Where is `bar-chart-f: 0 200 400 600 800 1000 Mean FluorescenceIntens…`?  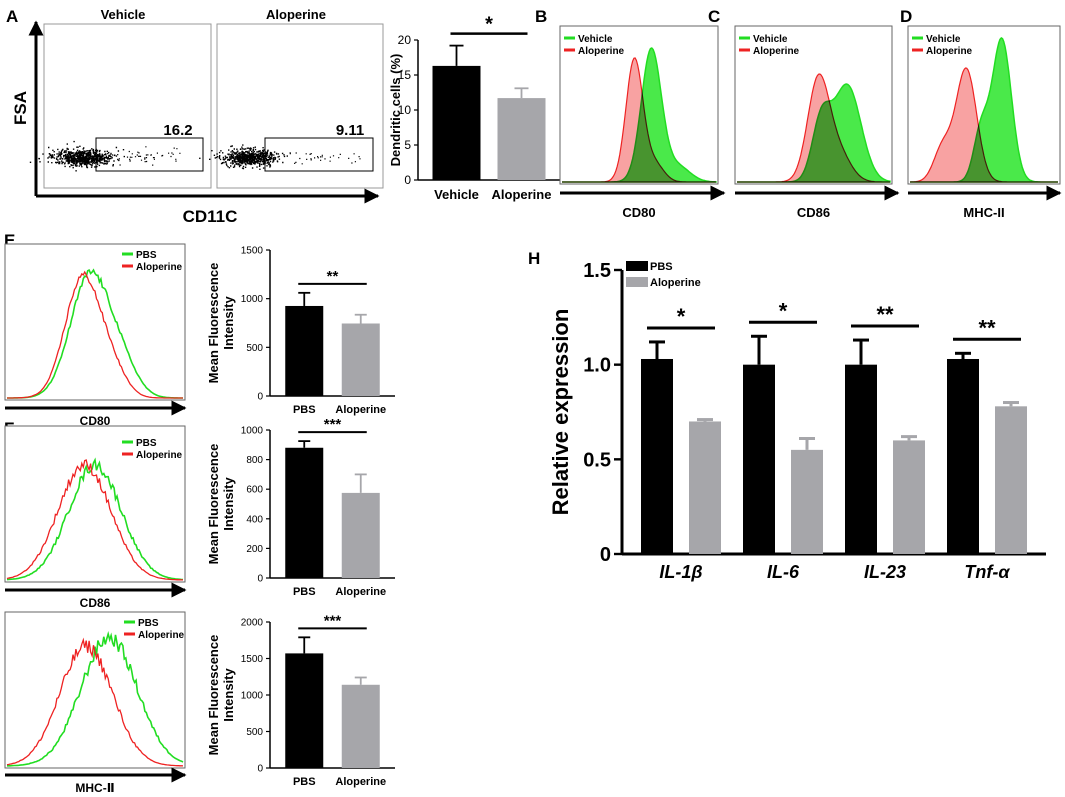
bar-chart-f: 0 200 400 600 800 1000 Mean FluorescenceIntens… is located at coordinates (300, 507).